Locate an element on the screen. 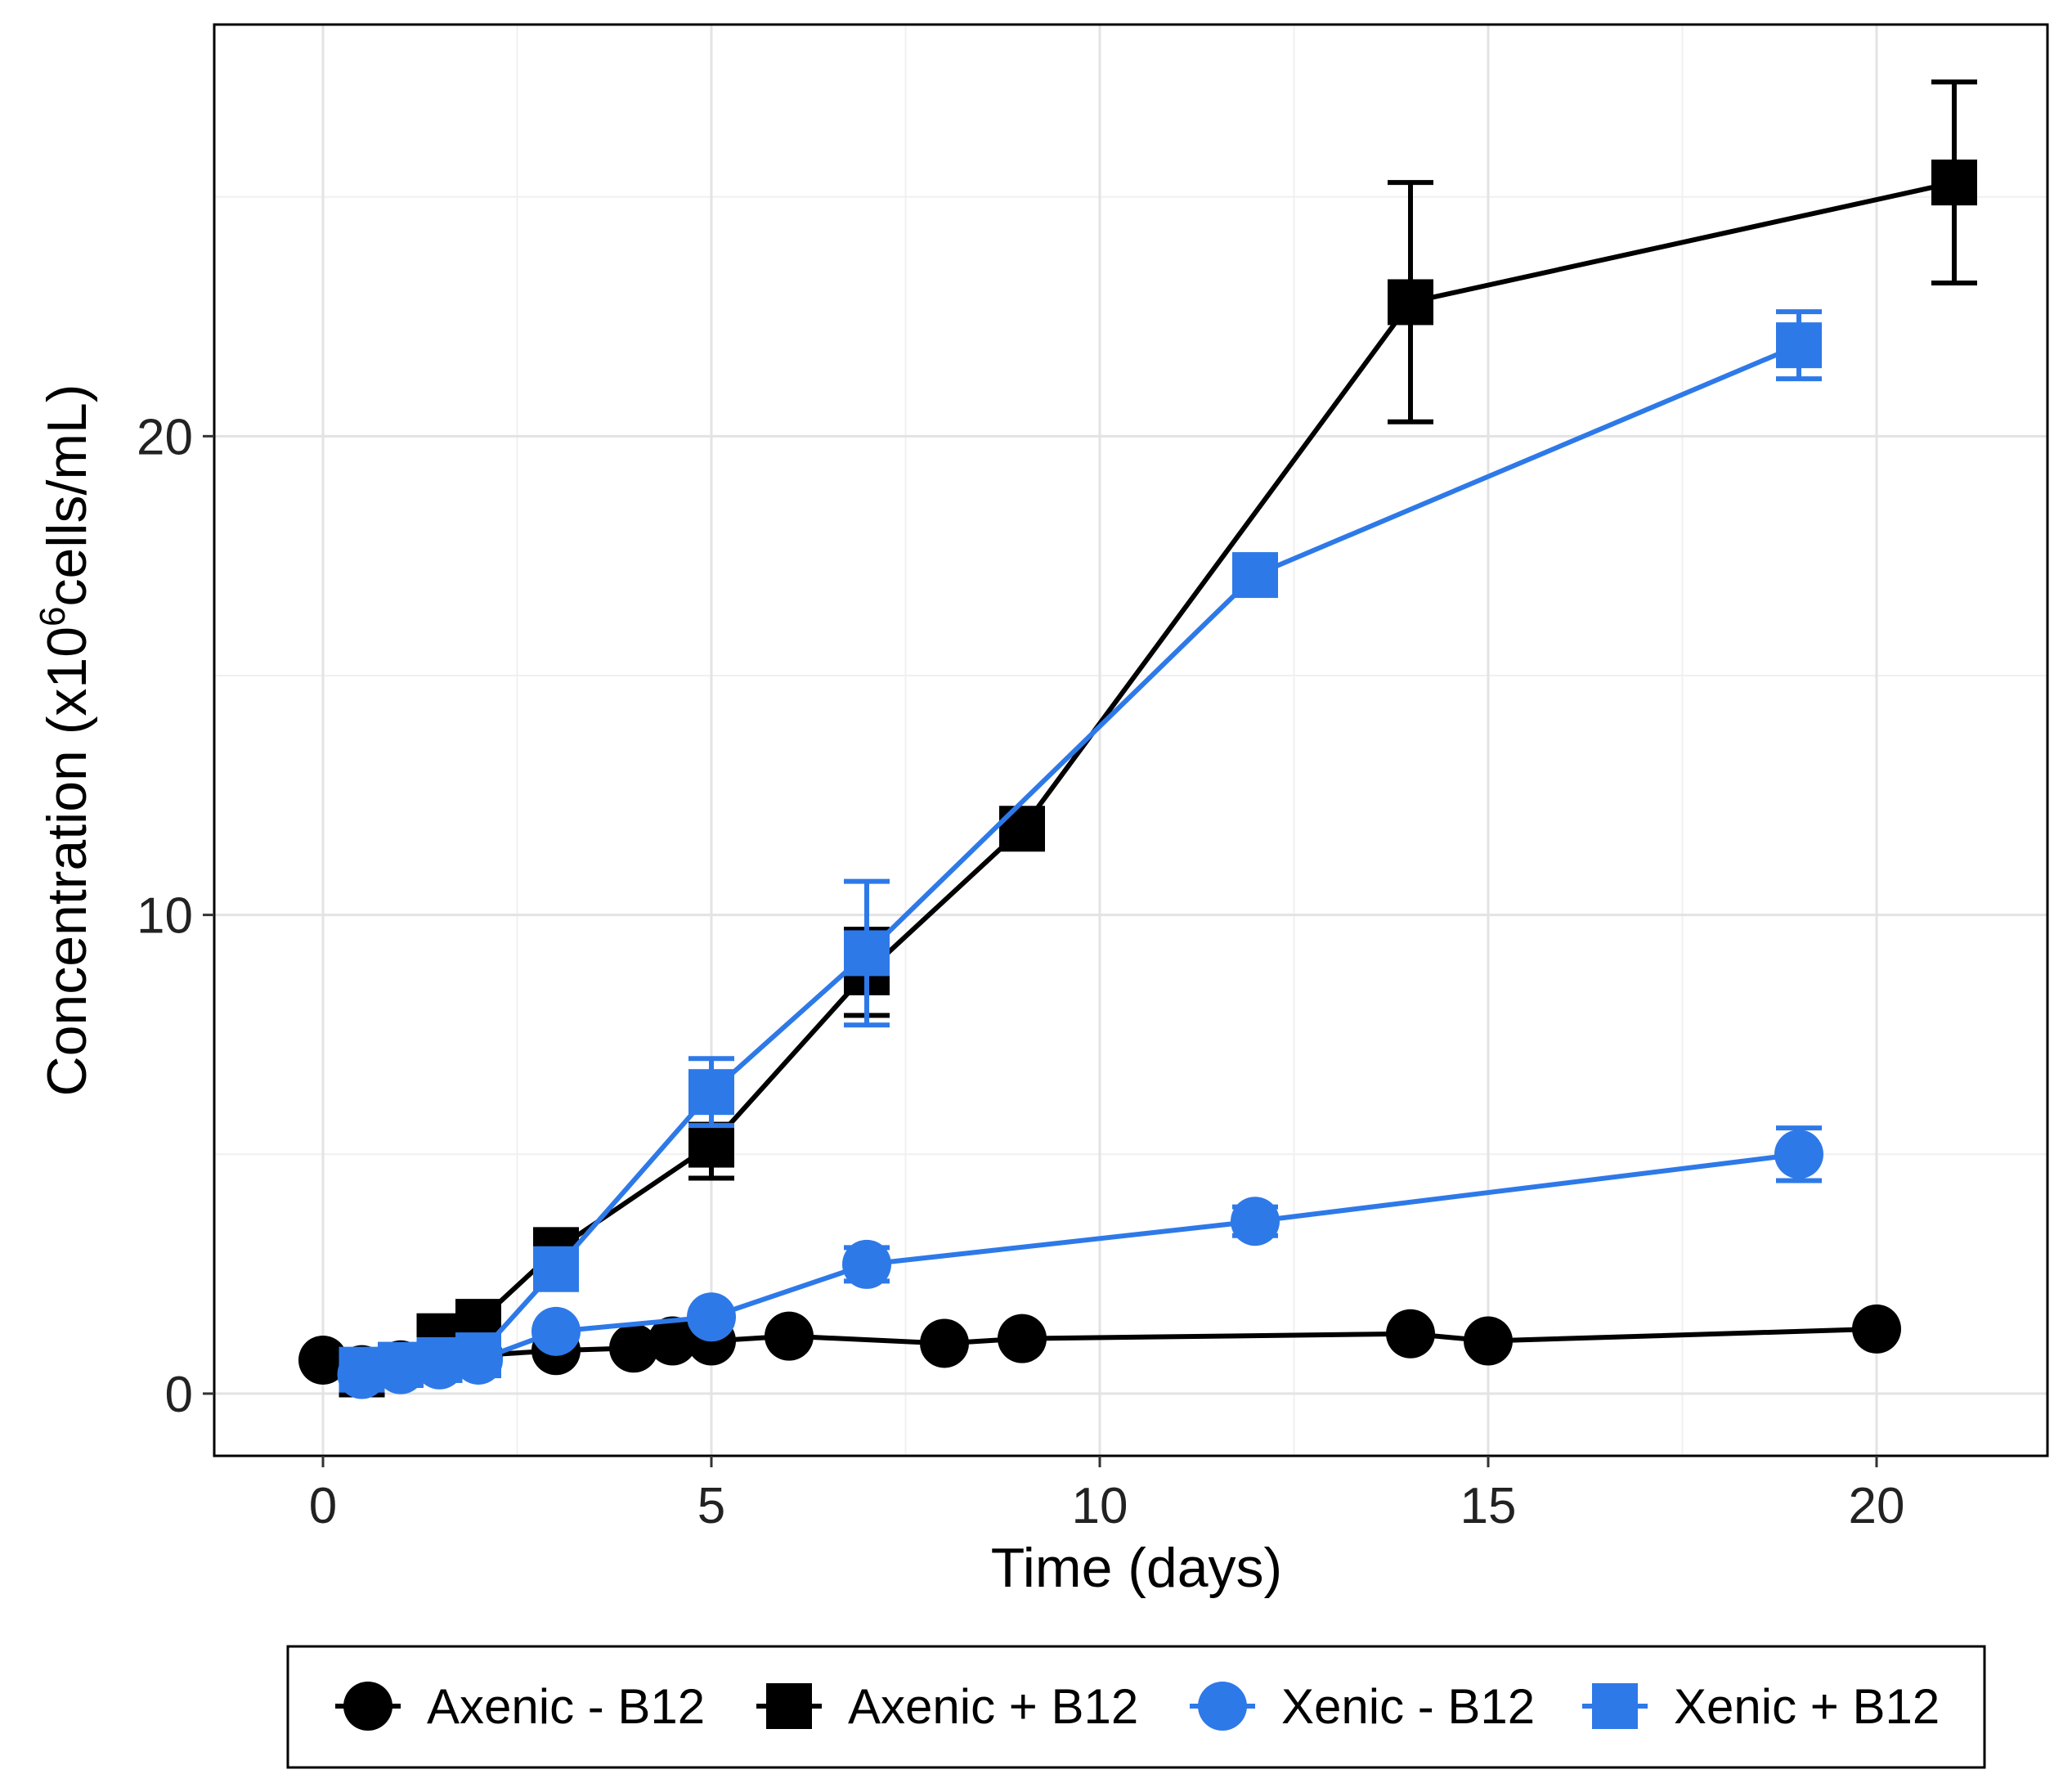 The height and width of the screenshot is (1774, 2072). legend-box is located at coordinates (1136, 1707).